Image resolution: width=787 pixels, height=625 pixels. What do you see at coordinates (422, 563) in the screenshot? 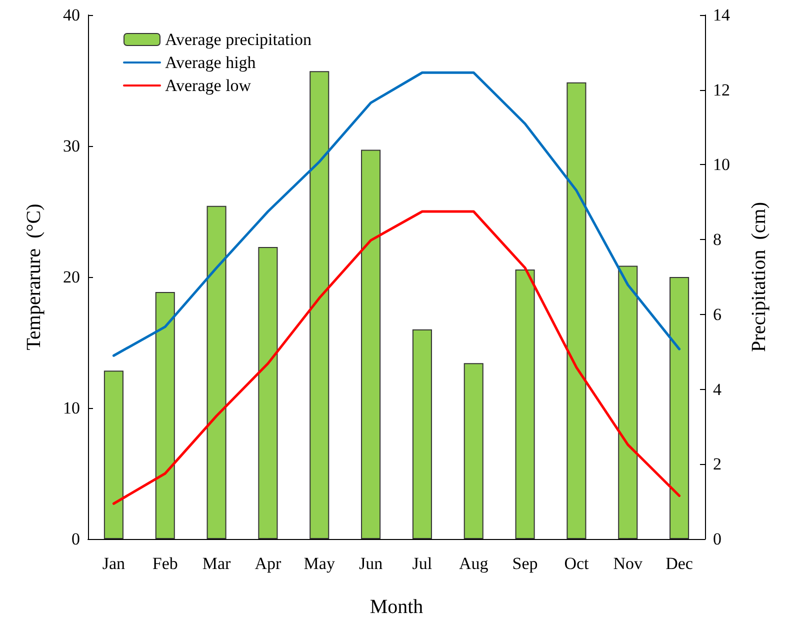
I see `x-tick-label: Jul` at bounding box center [422, 563].